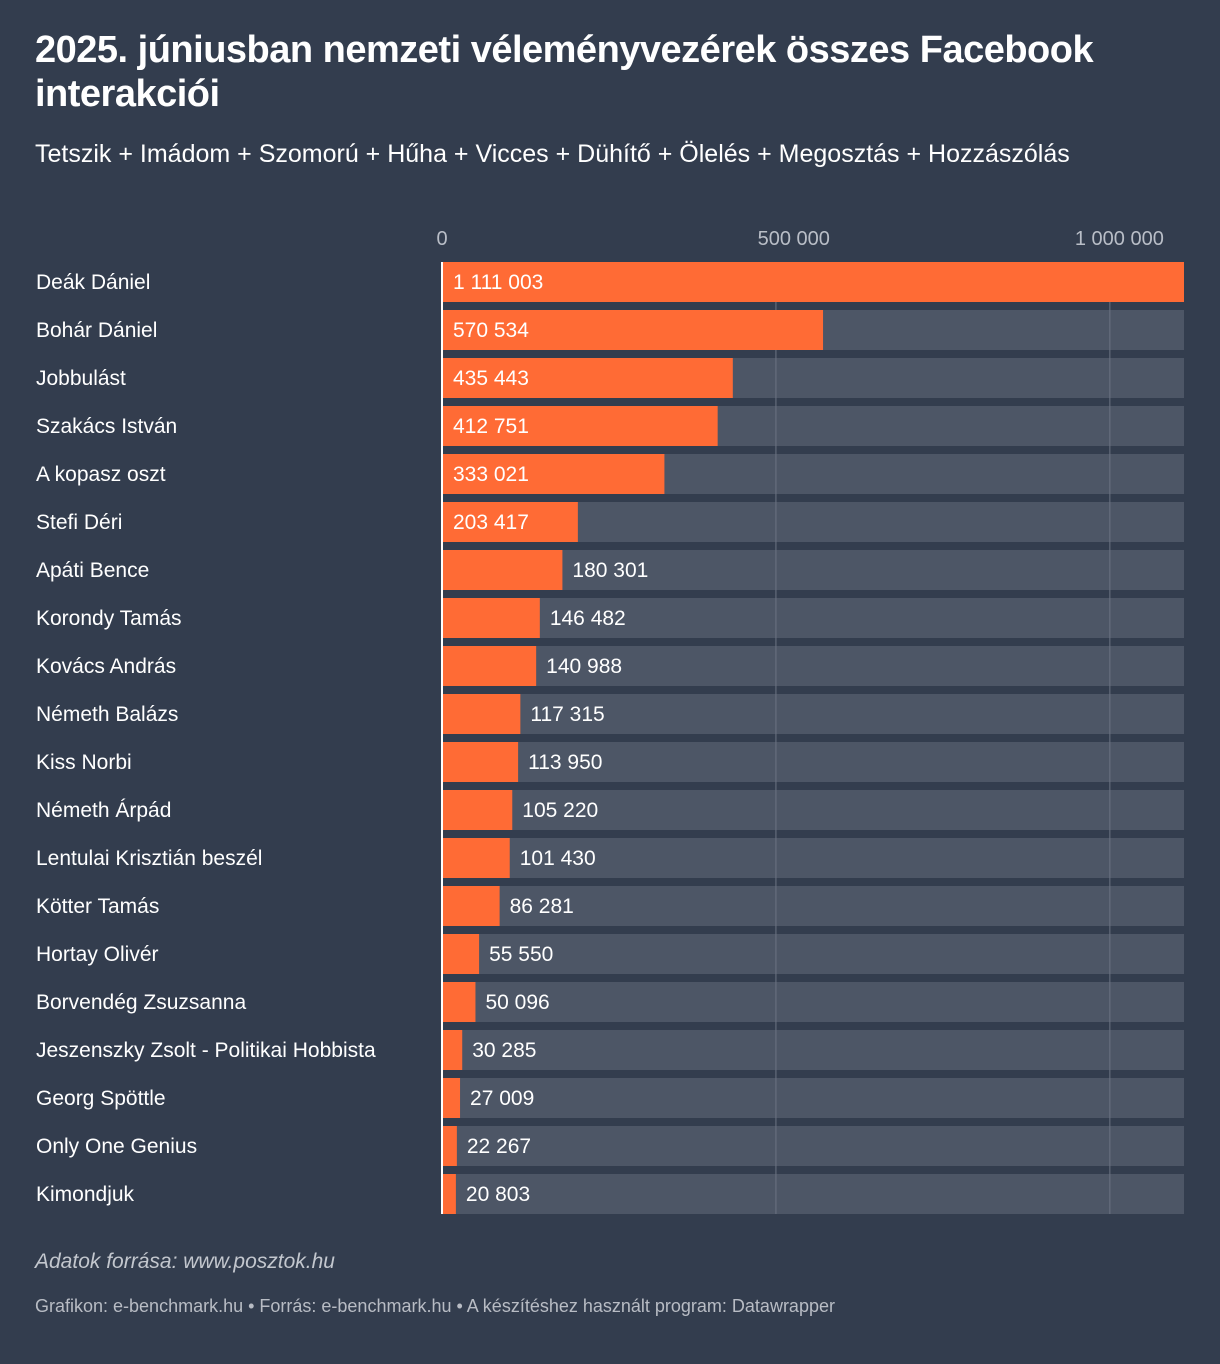  I want to click on category-label: Lentulai Krisztián beszél, so click(149, 858).